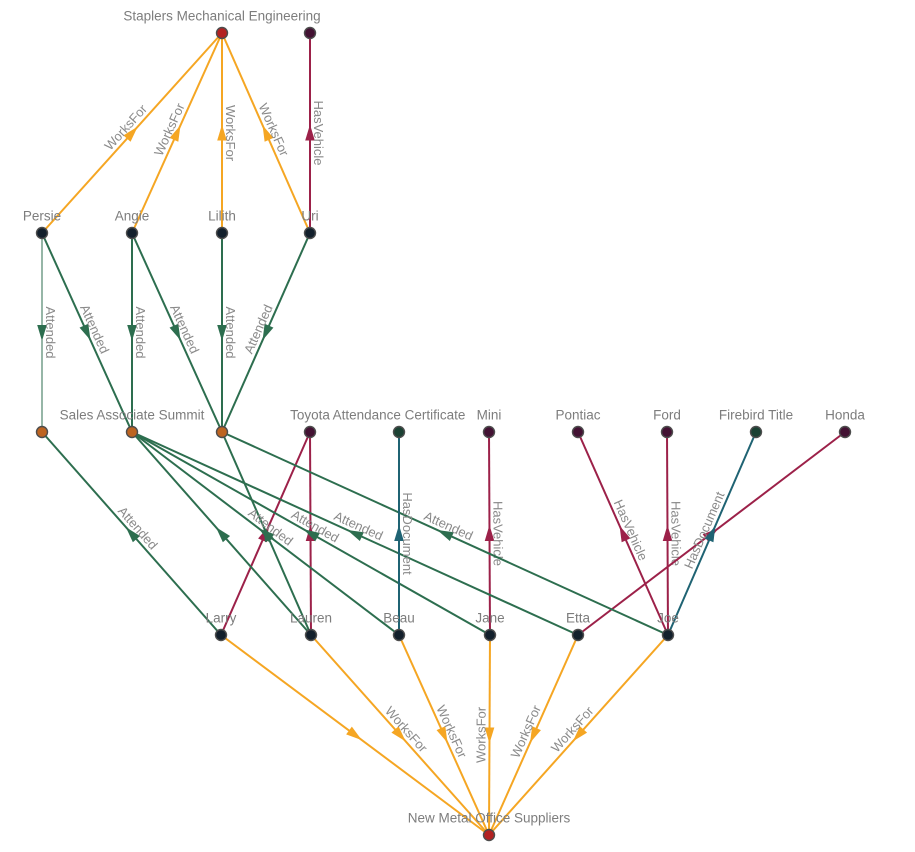 The width and height of the screenshot is (915, 852). Describe the element at coordinates (132, 233) in the screenshot. I see `node-angie` at that location.